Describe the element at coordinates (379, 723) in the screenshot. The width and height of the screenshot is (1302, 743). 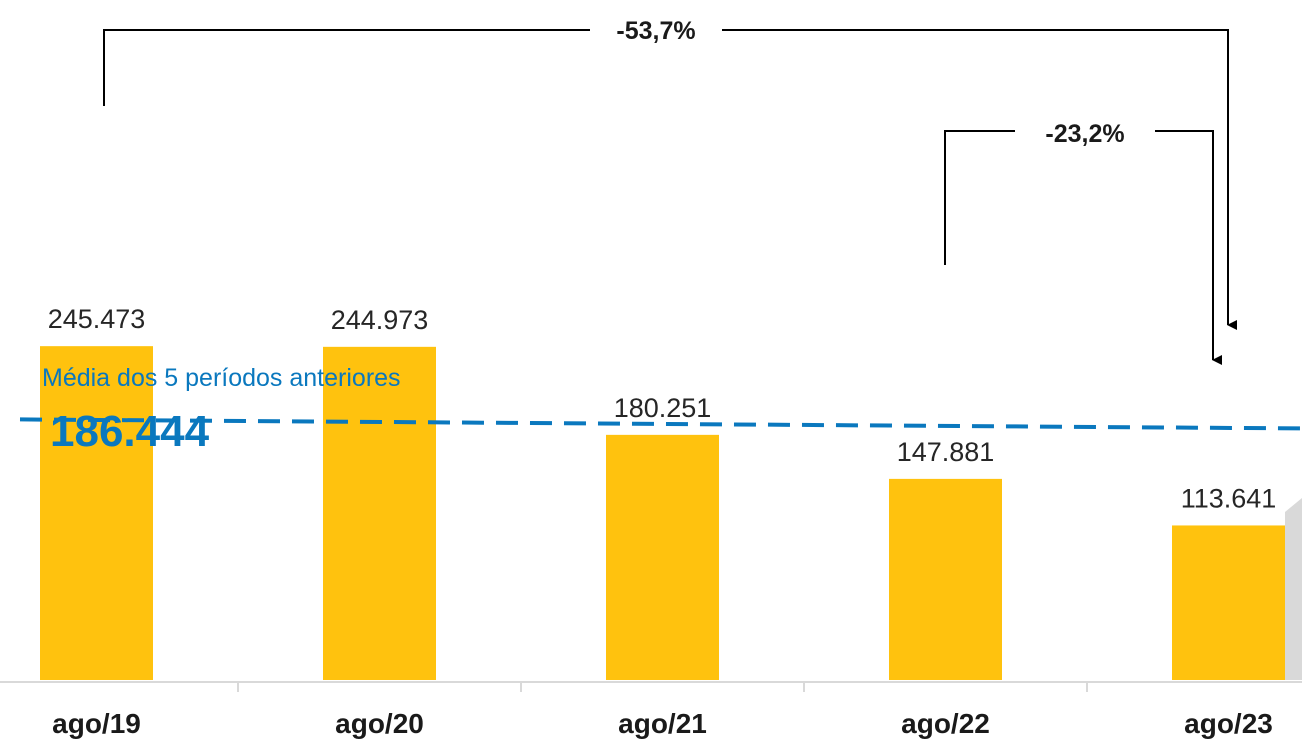
I see `x-axis-label: ago/20` at that location.